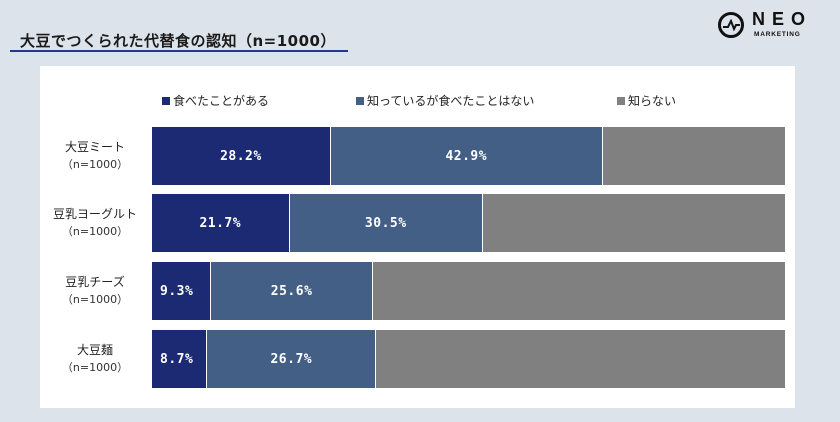 The image size is (840, 422). Describe the element at coordinates (95, 223) in the screenshot. I see `category-label: 豆乳ヨーグルト （n=1000）` at that location.